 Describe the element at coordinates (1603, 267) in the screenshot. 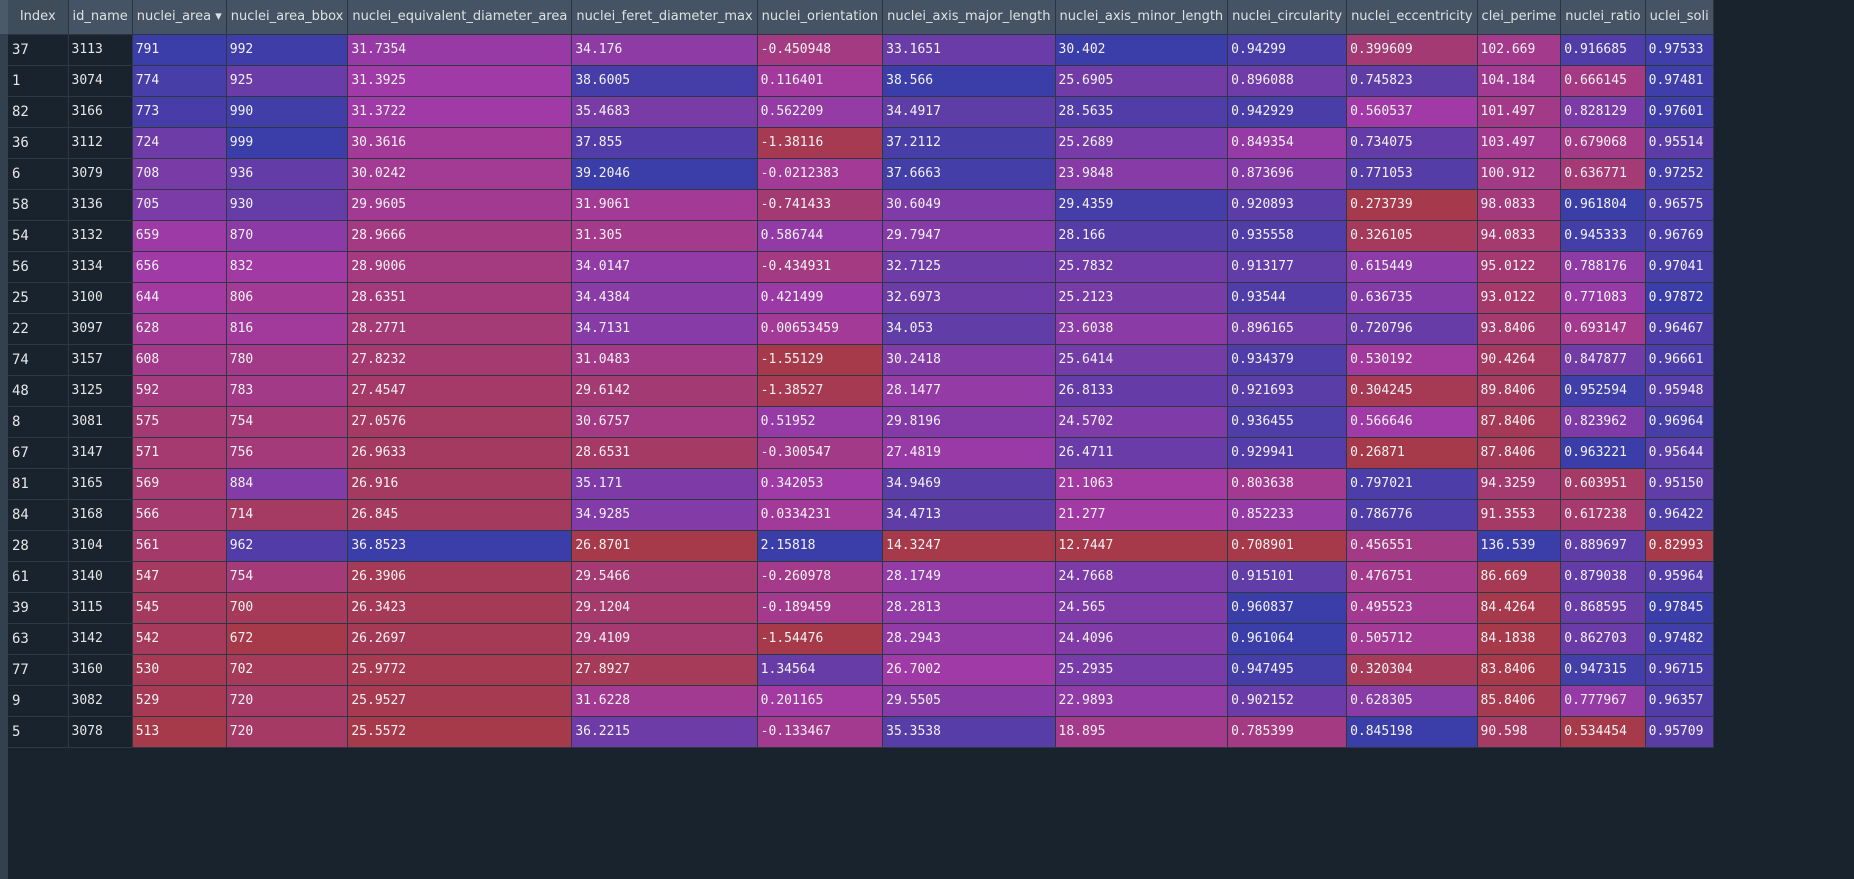

I see `table-cell: 0.788176` at that location.